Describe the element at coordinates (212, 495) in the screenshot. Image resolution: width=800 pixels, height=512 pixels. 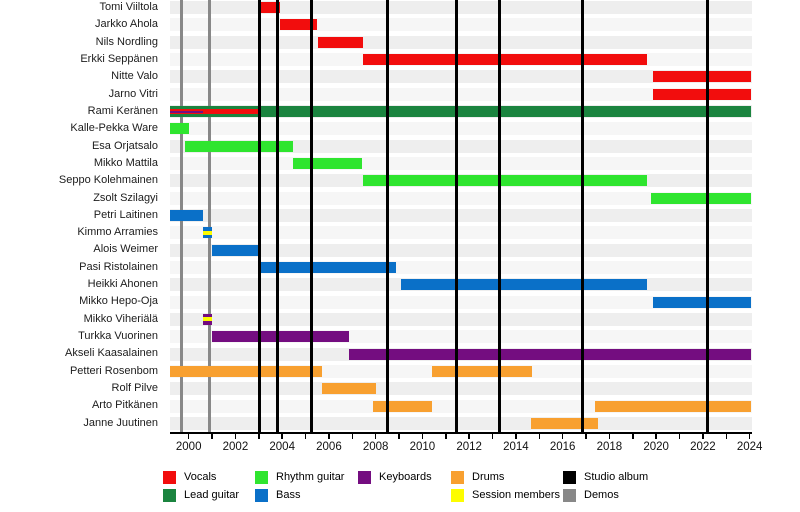
I see `legend-label: Lead guitar` at that location.